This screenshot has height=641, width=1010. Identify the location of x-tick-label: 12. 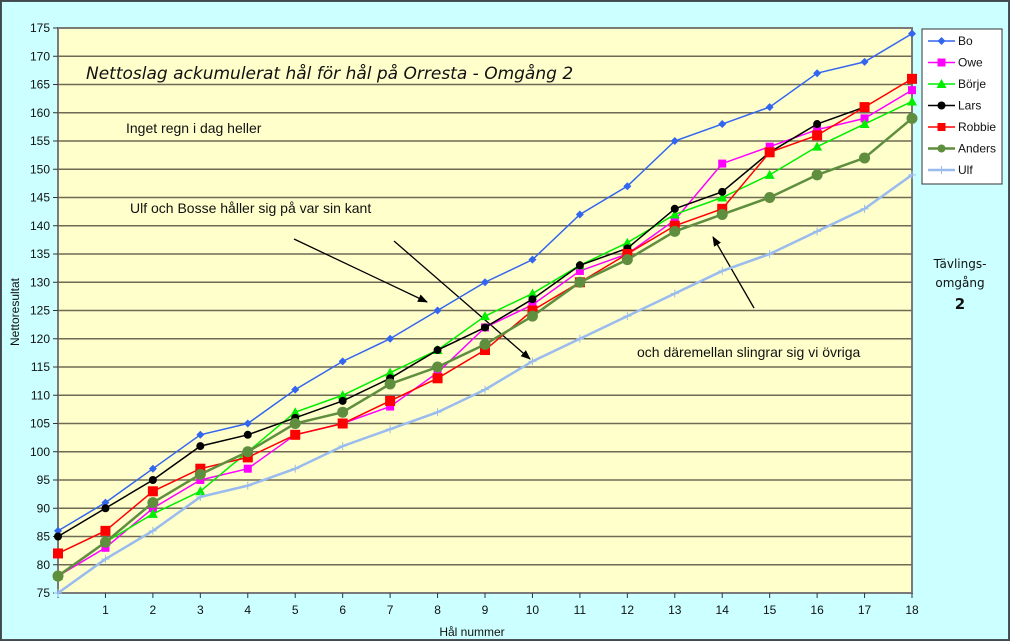
(628, 610).